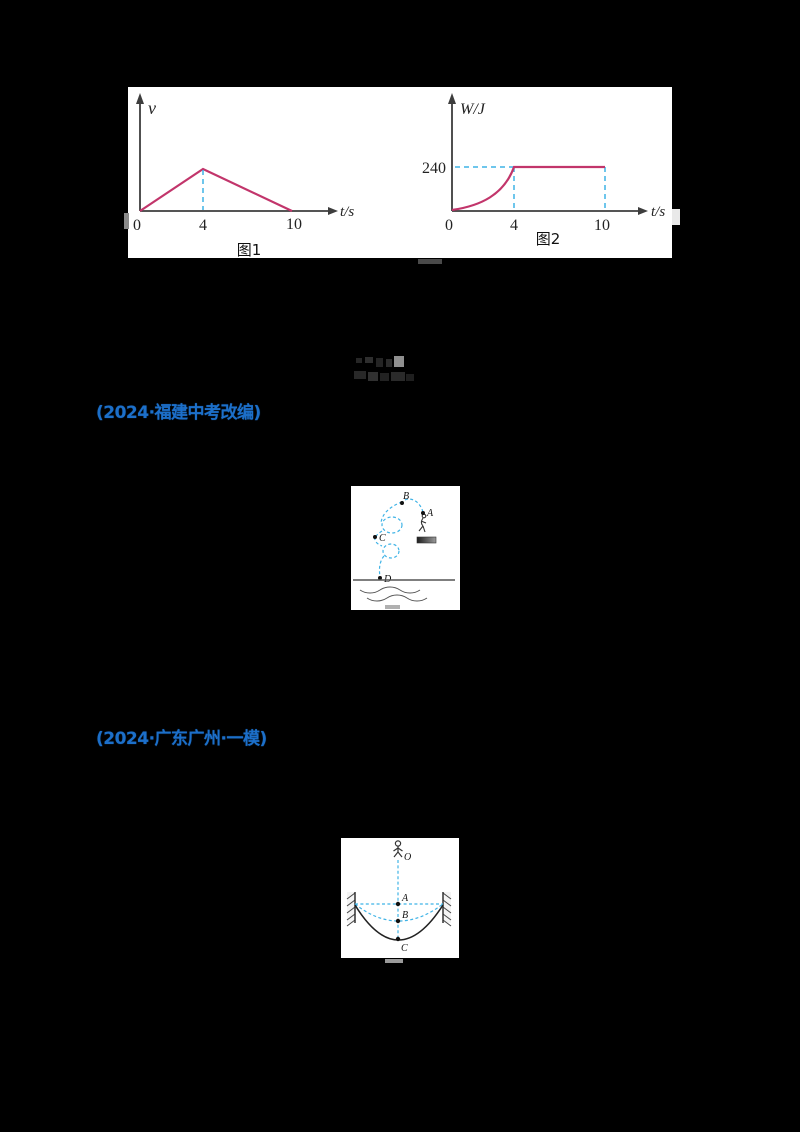 This screenshot has height=1132, width=800. What do you see at coordinates (181, 739) in the screenshot?
I see `problem2-source-tag: (2024·广东广州·一模)` at bounding box center [181, 739].